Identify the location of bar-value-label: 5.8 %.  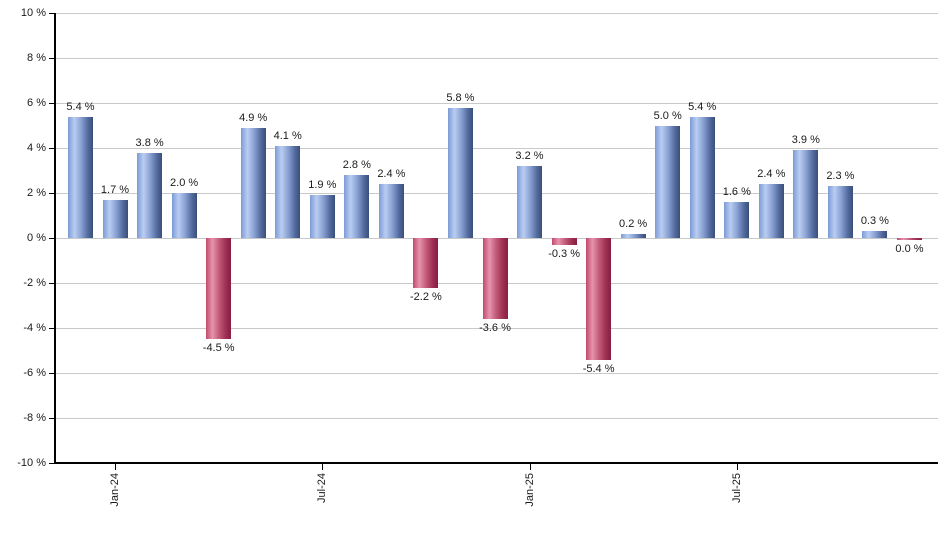
(460, 97).